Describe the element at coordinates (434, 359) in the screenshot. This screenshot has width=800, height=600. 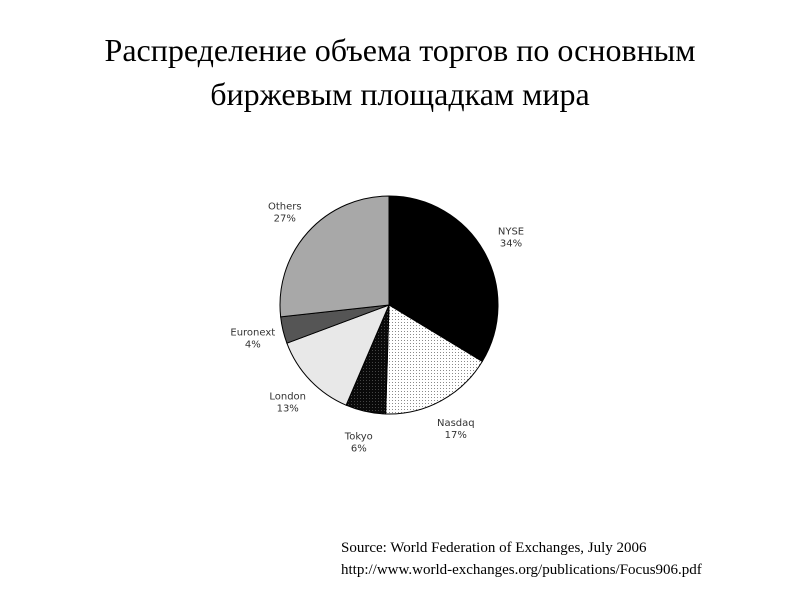
I see `pie-slice-nasdaq` at that location.